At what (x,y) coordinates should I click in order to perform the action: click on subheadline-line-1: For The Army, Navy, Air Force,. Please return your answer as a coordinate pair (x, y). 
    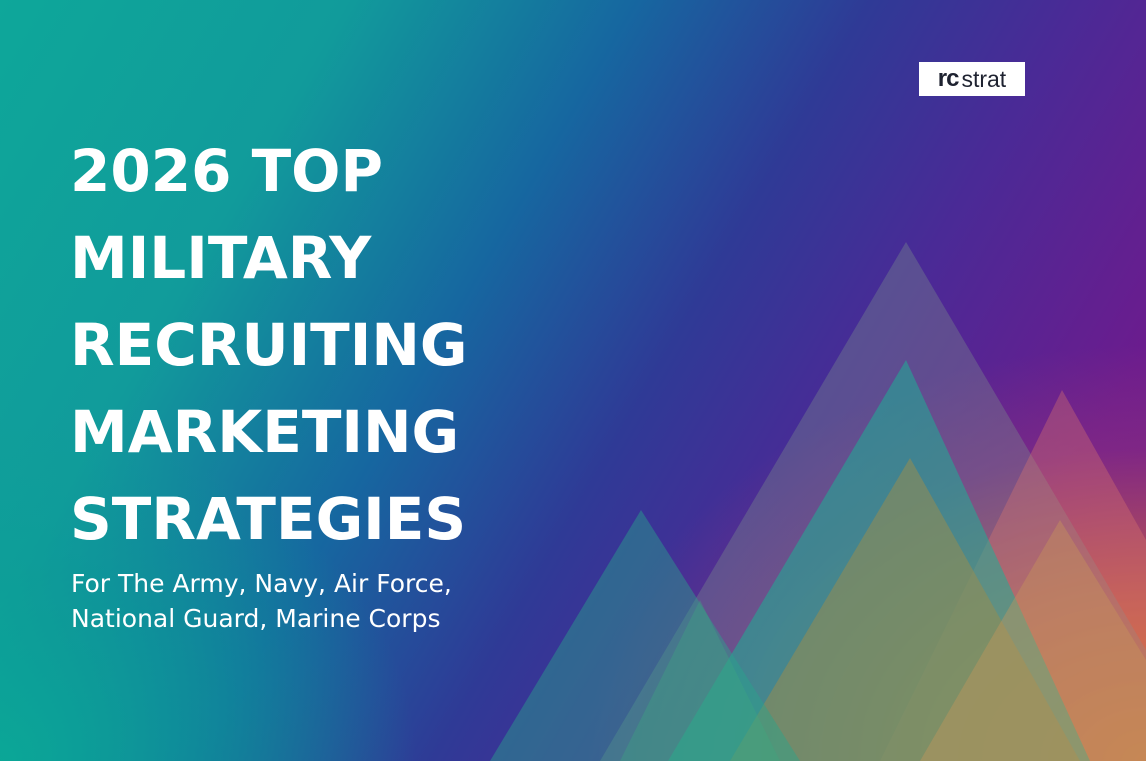
    Looking at the image, I should click on (261, 583).